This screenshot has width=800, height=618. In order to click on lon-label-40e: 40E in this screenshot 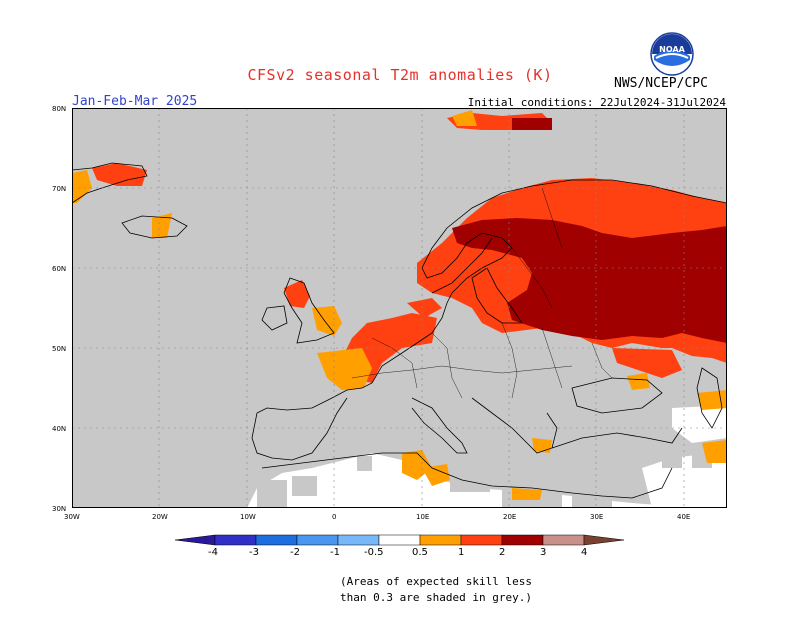, I will do `click(684, 517)`.